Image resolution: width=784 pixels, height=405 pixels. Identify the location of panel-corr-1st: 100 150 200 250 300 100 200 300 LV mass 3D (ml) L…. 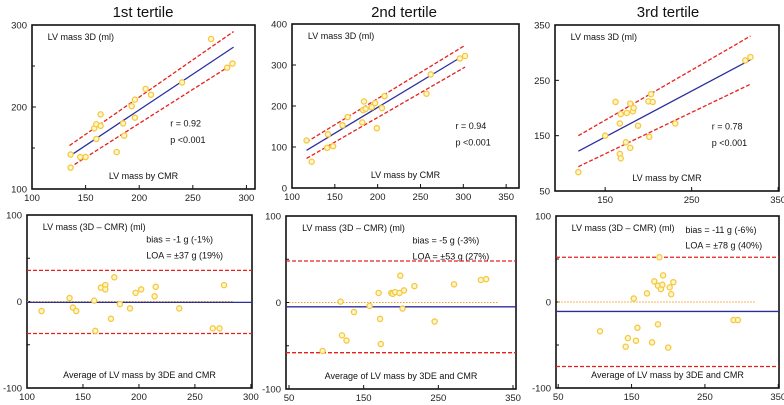
(133, 112).